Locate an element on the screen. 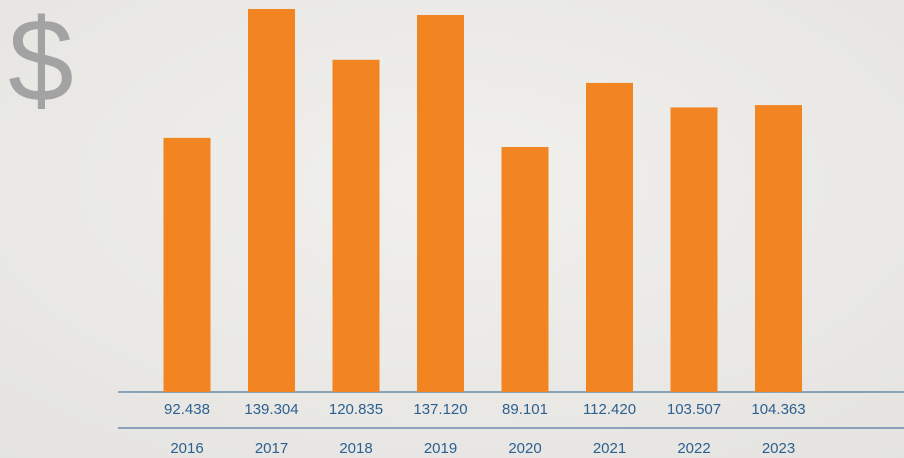 The height and width of the screenshot is (458, 904). value-label: 92.438 is located at coordinates (187, 409).